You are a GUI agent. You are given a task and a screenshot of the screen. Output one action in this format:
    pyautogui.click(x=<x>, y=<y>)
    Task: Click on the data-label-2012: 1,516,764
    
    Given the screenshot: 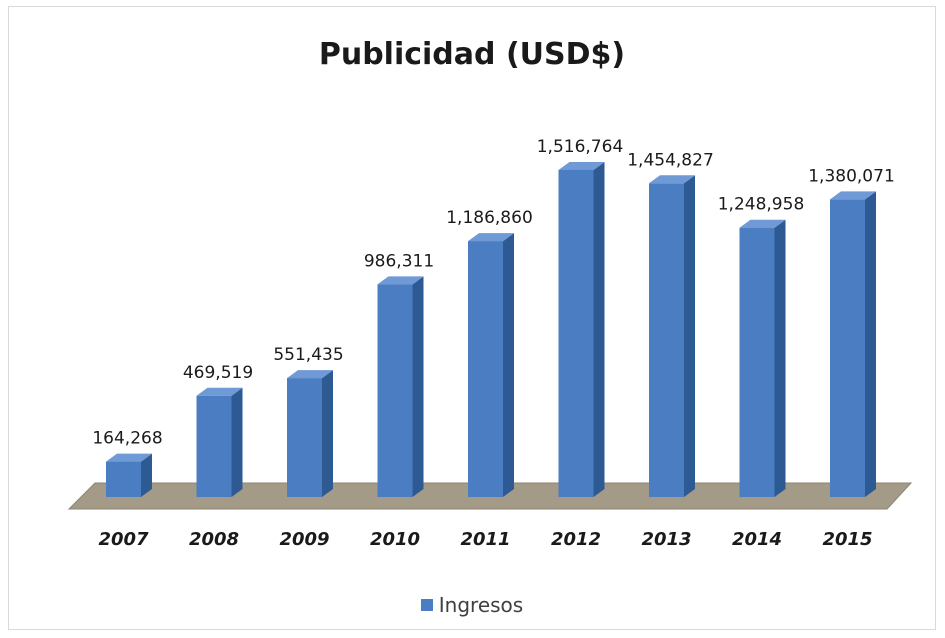 What is the action you would take?
    pyautogui.click(x=580, y=147)
    